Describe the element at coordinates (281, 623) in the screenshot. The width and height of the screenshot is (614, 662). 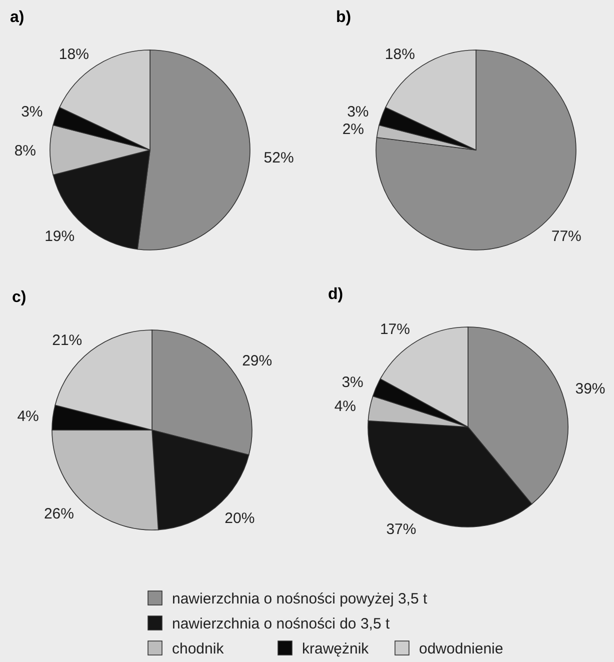
I see `legend-label: nawierzchnia o nośności do 3,5 t` at that location.